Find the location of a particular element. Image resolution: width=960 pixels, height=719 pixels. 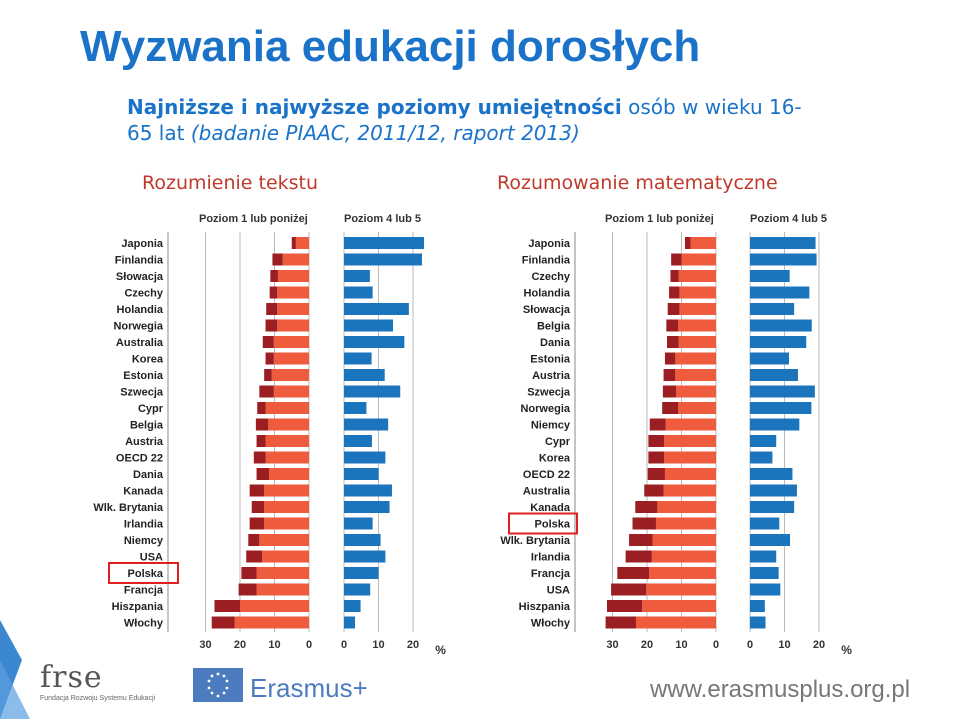

subtitle-normal: osób w wieku 16-65 lat is located at coordinates (464, 120).